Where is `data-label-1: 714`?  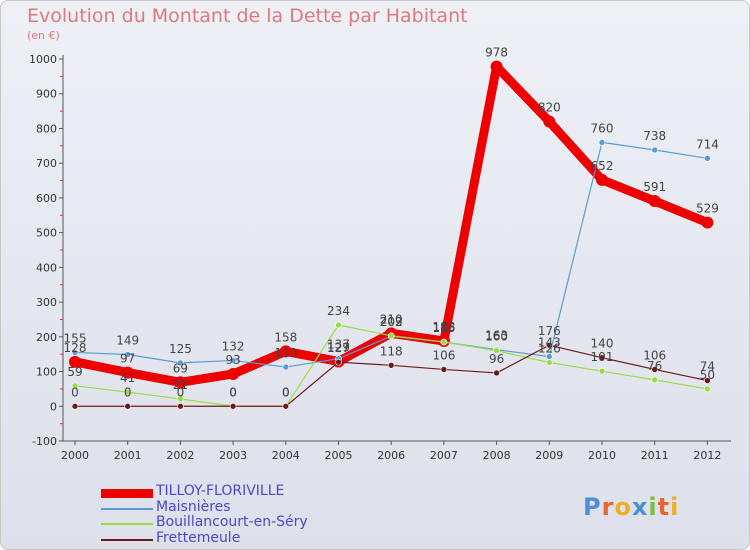 data-label-1: 714 is located at coordinates (707, 144).